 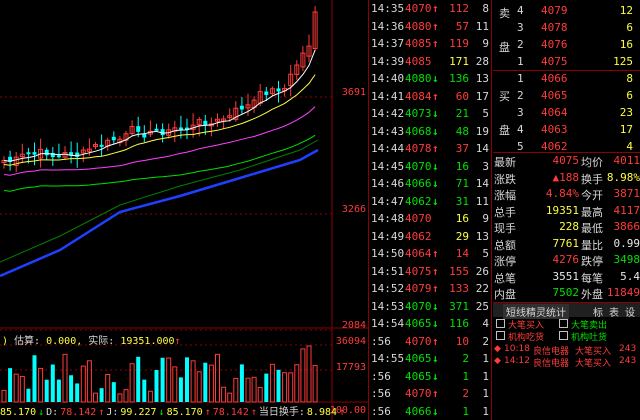 I want to click on ask-price: 4075, so click(x=554, y=61).